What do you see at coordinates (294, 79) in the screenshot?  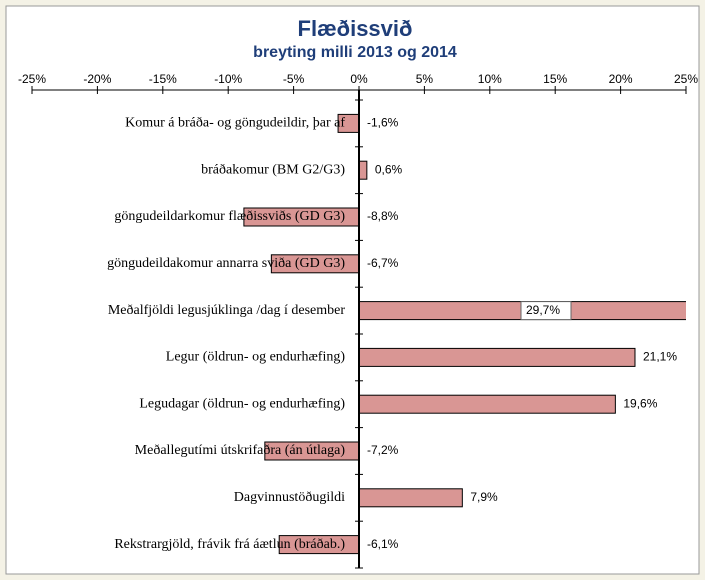 I see `x-tick-label: -5%` at bounding box center [294, 79].